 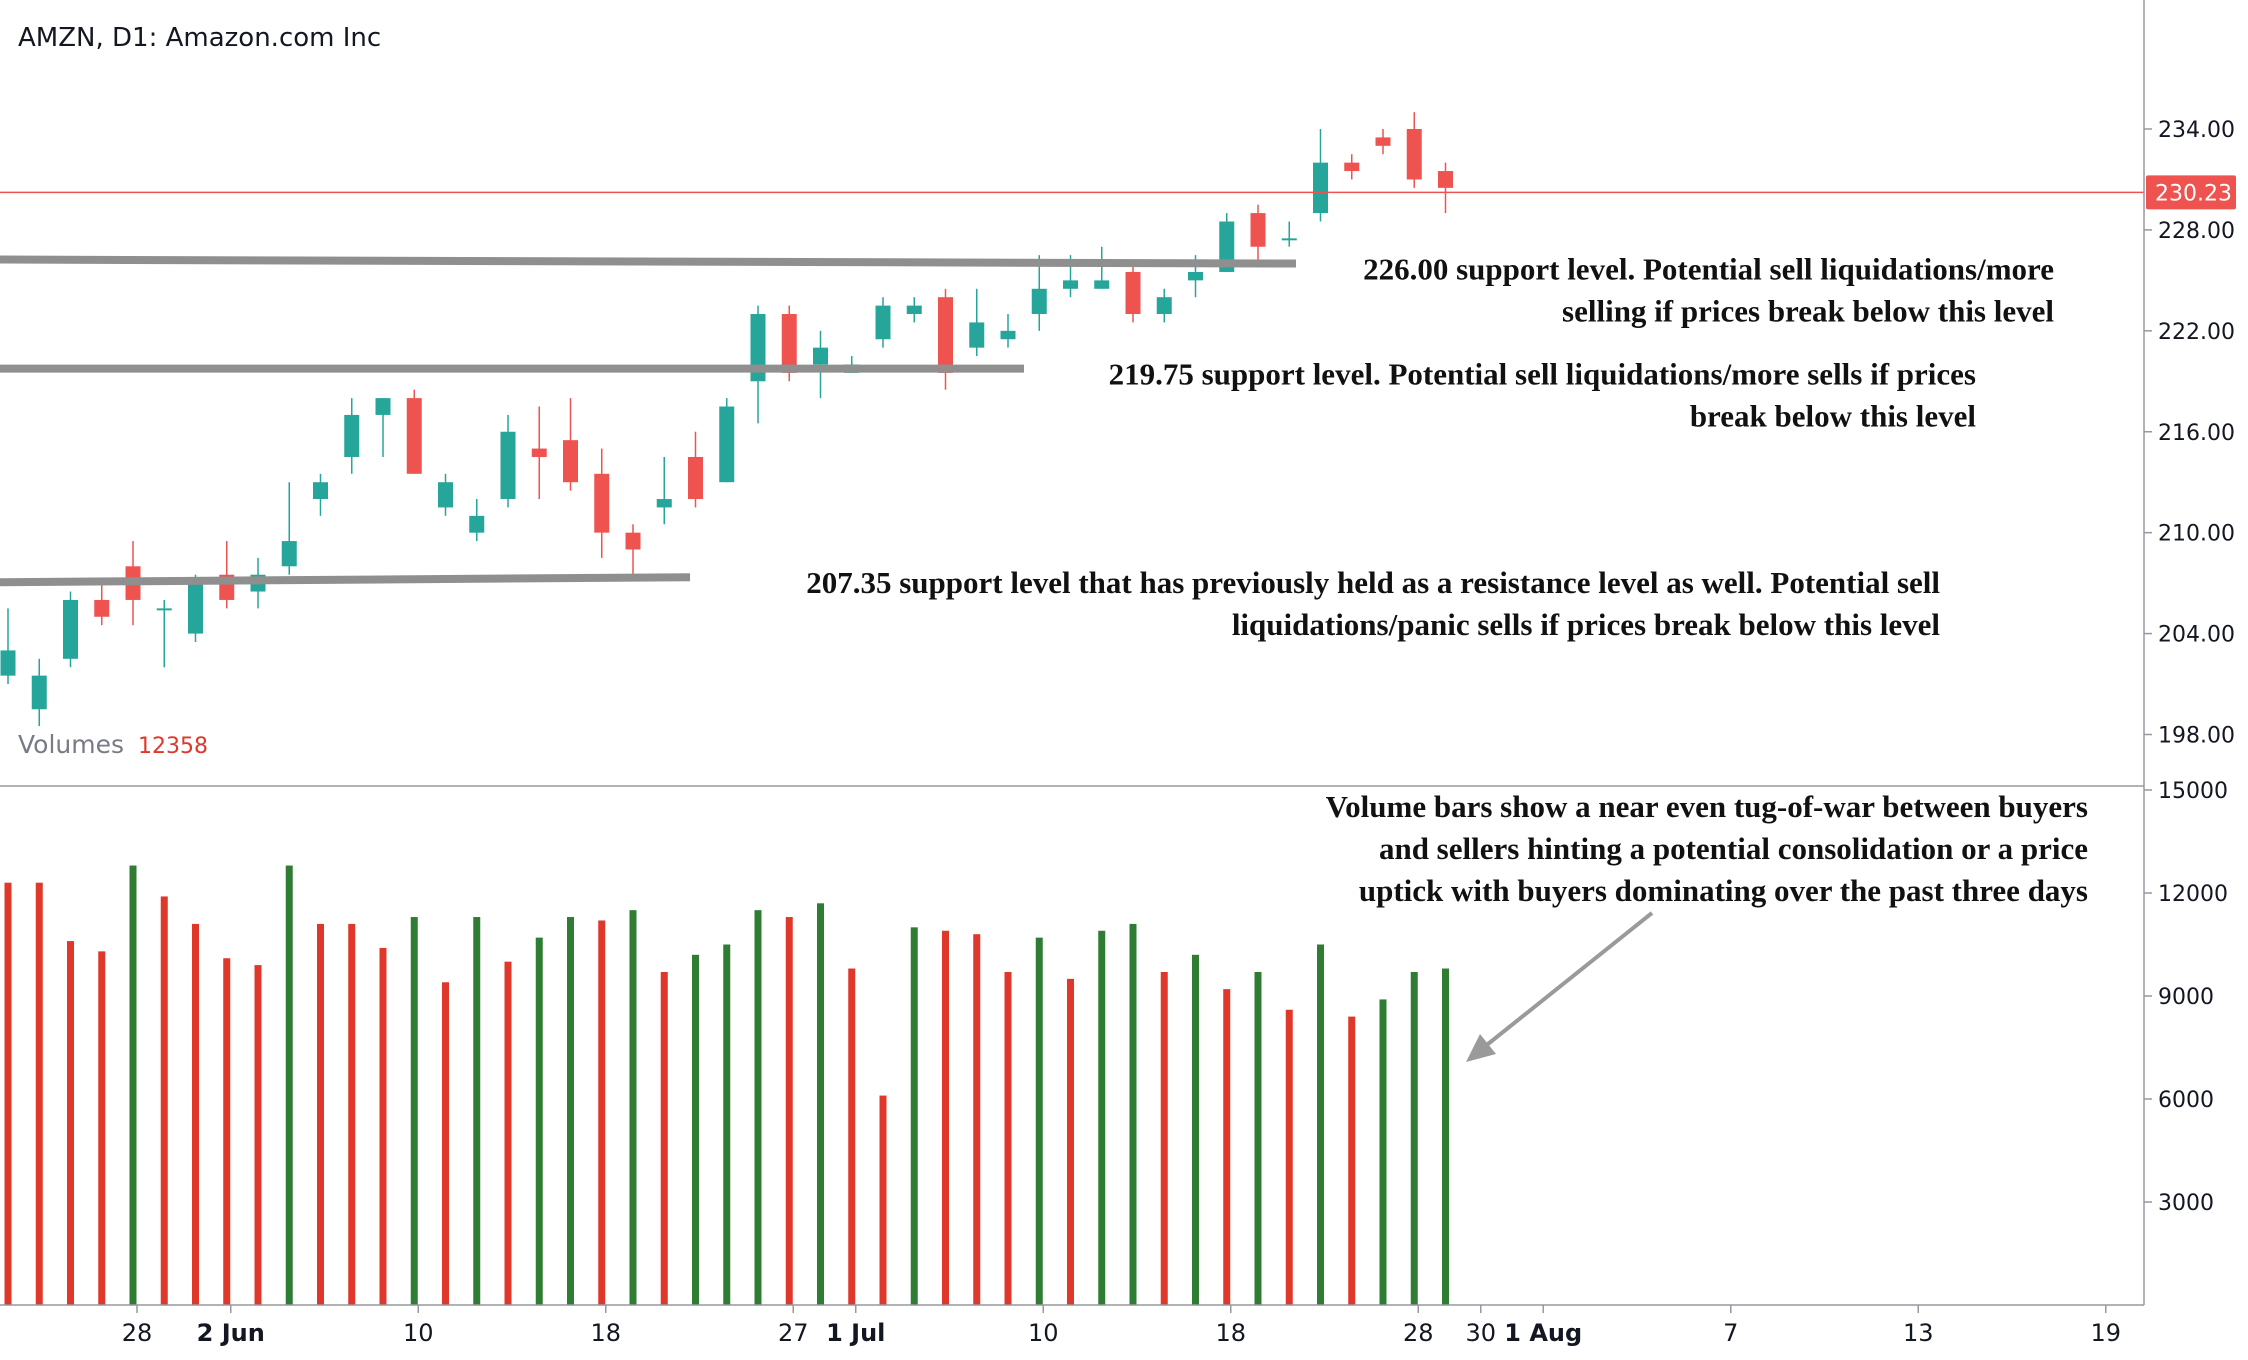 I want to click on price-tick-label: 234.00, so click(x=2196, y=130).